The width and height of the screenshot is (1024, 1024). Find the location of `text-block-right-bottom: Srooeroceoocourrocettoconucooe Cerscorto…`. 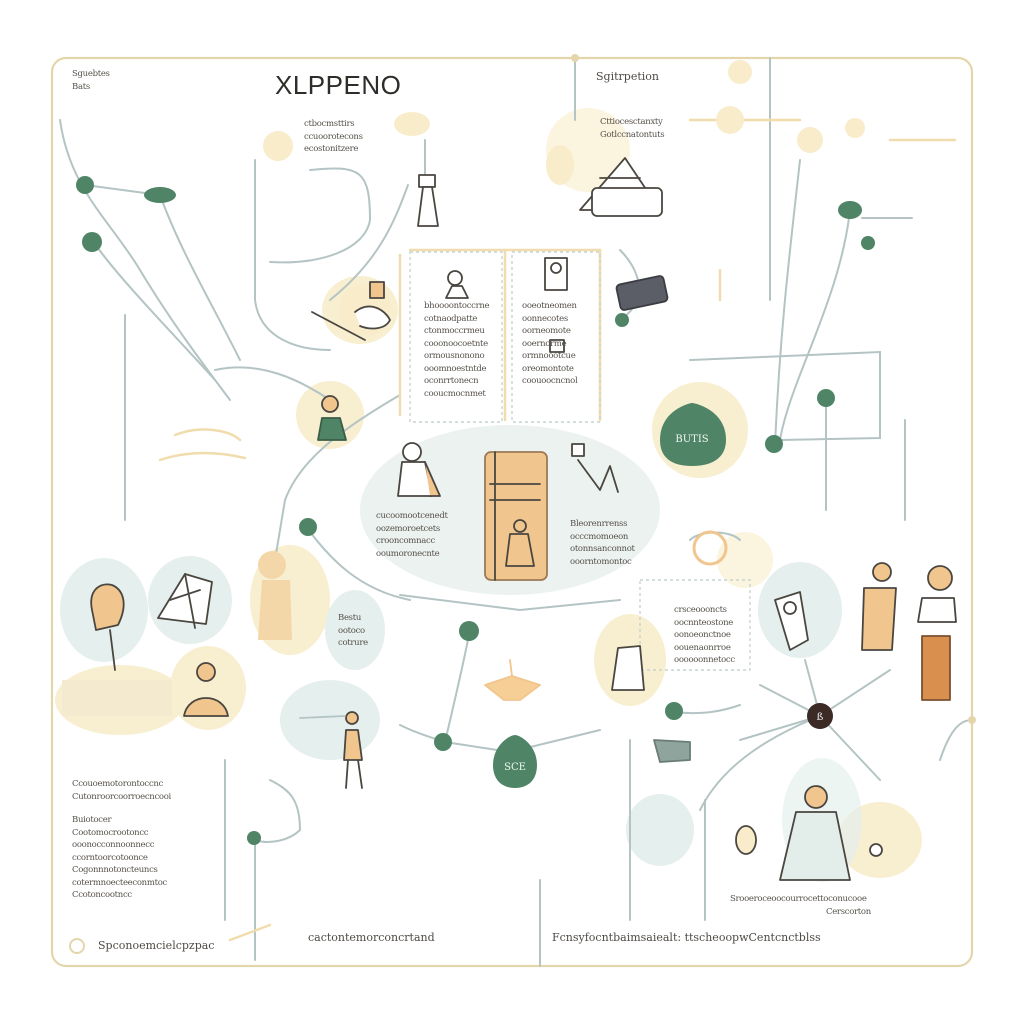

text-block-right-bottom: Srooeroceoocourrocettoconucooe Cerscorto… is located at coordinates (800, 905).